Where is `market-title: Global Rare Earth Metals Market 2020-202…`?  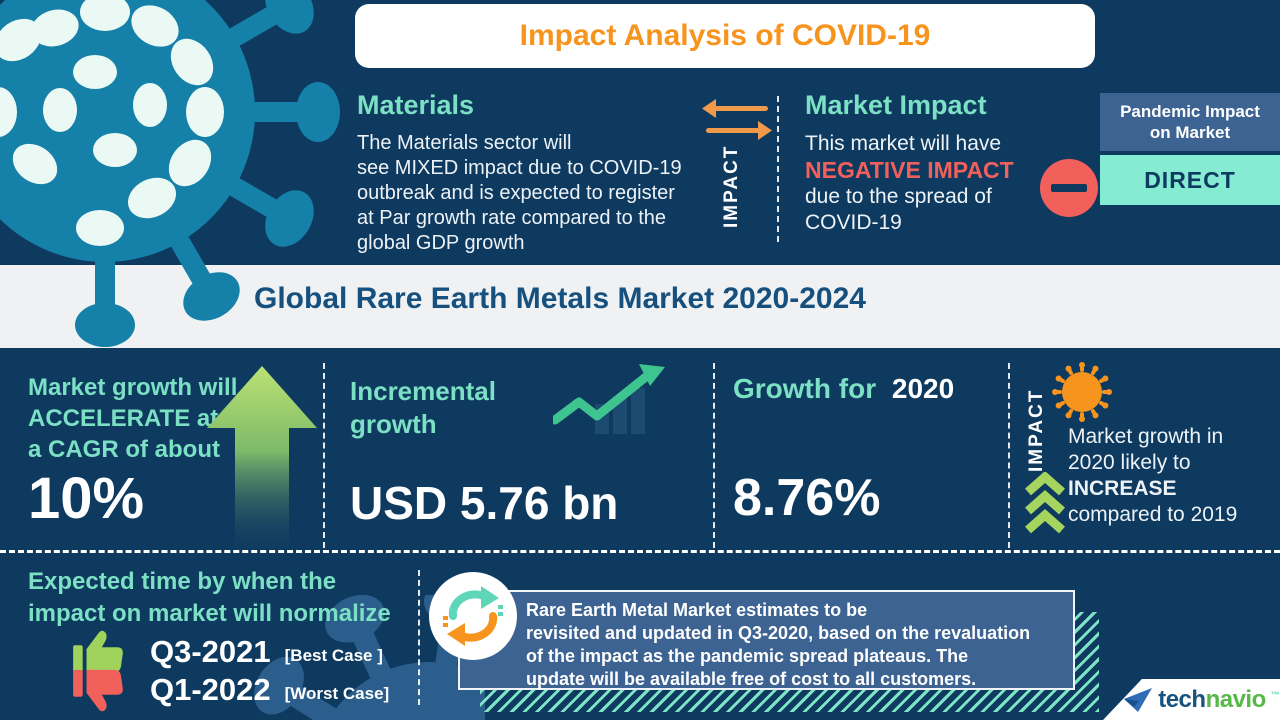 market-title: Global Rare Earth Metals Market 2020-202… is located at coordinates (560, 298).